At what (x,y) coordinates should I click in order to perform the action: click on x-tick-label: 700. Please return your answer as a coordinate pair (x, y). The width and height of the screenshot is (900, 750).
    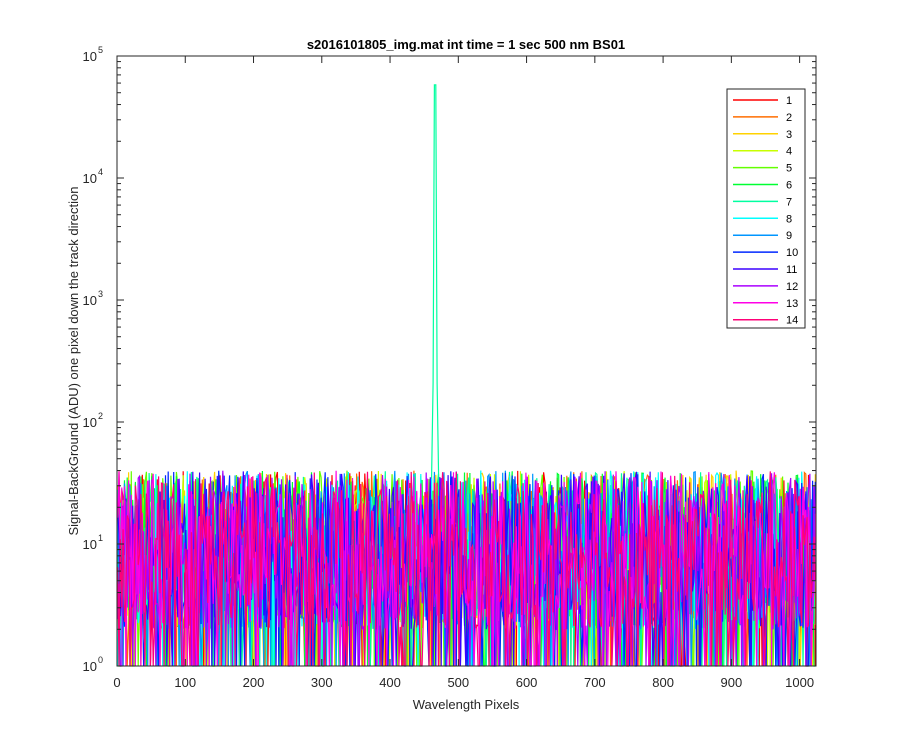
    Looking at the image, I should click on (595, 682).